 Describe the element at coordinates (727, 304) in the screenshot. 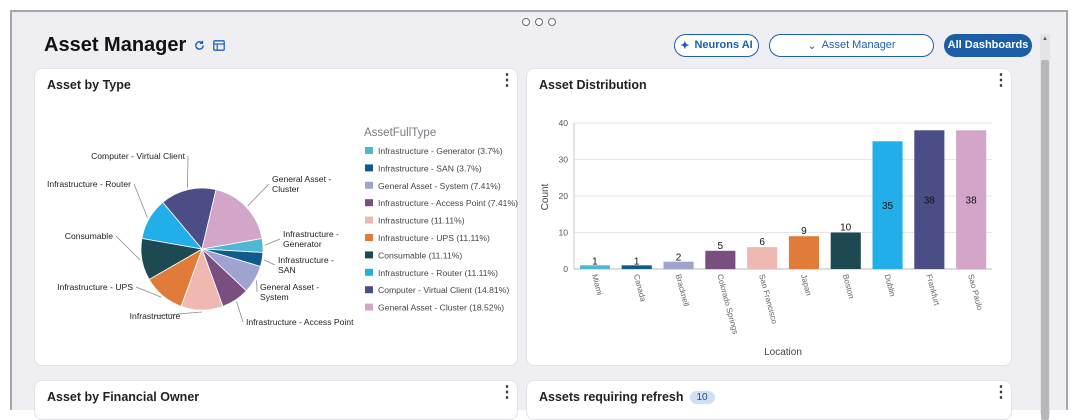

I see `x-tick-label: Colorado Springs` at that location.